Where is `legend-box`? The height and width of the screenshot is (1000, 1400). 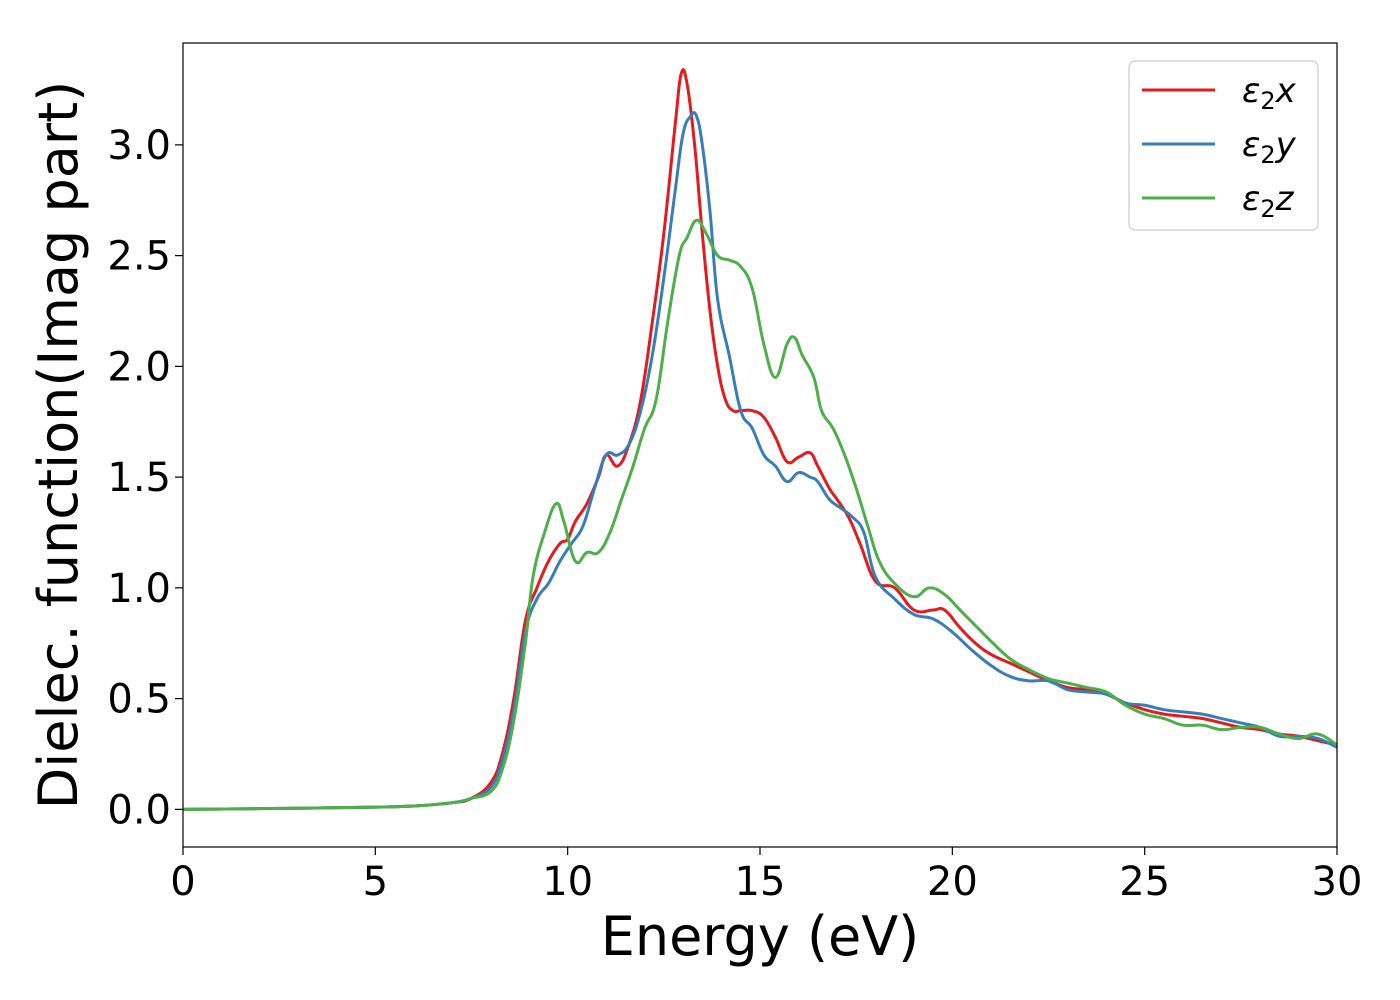
legend-box is located at coordinates (1223, 145).